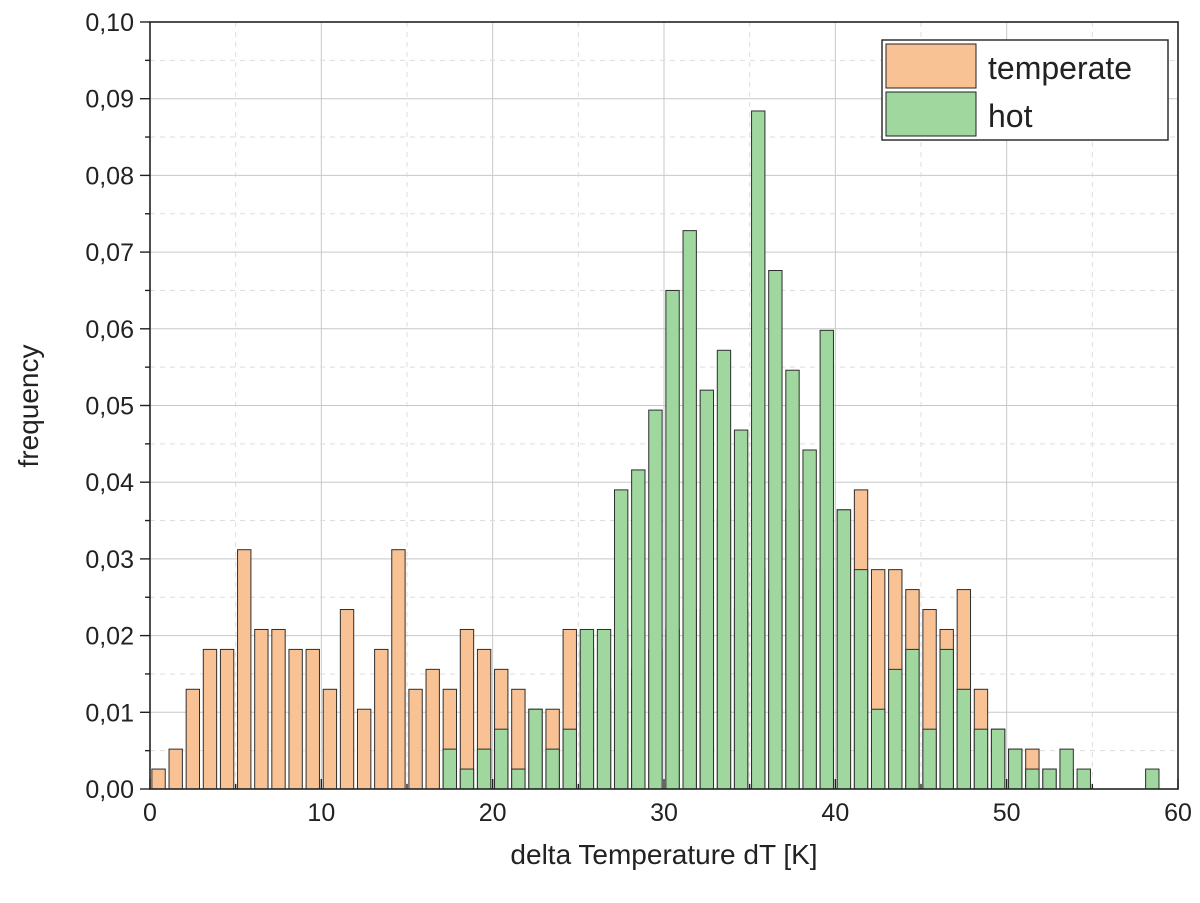 This screenshot has width=1200, height=903. Describe the element at coordinates (109, 713) in the screenshot. I see `y-tick-label: 0,01` at that location.